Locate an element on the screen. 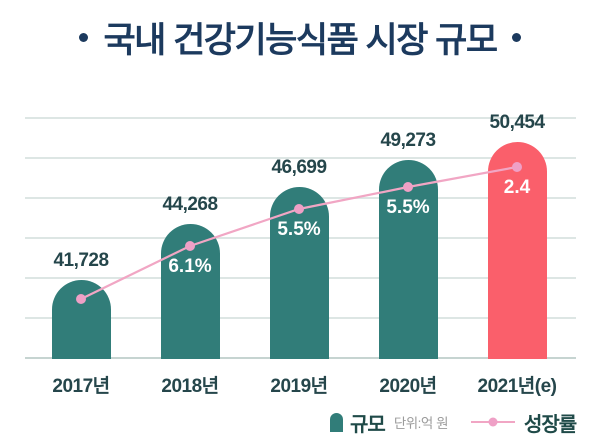  x-axis-label-2021년(e): 2021년(e) is located at coordinates (517, 386).